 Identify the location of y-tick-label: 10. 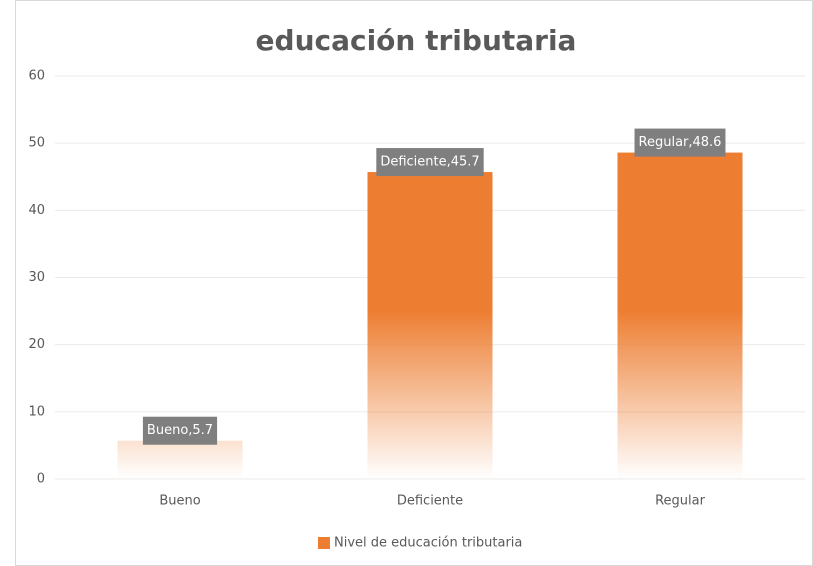
(36, 411).